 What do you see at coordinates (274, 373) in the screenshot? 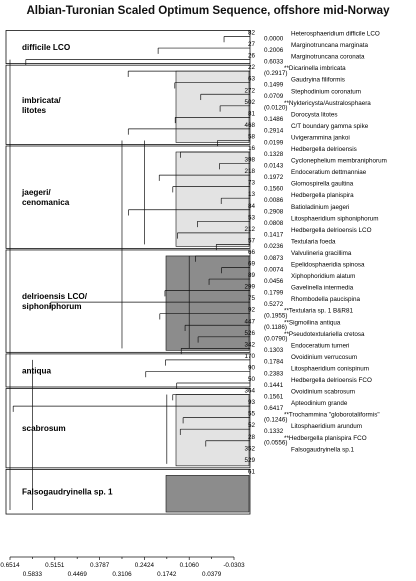
I see `distance-value: 0.2383` at bounding box center [274, 373].